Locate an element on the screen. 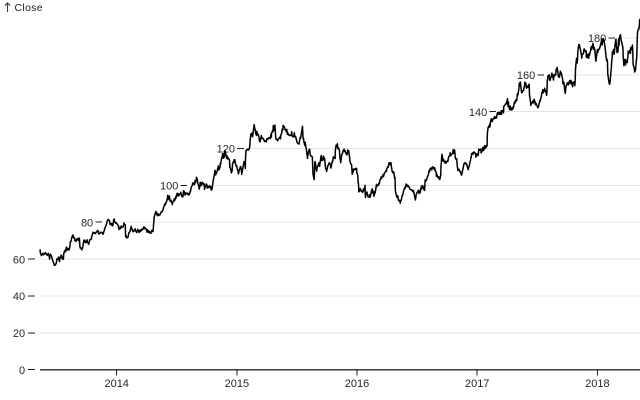  svg-text: Close is located at coordinates (29, 8).